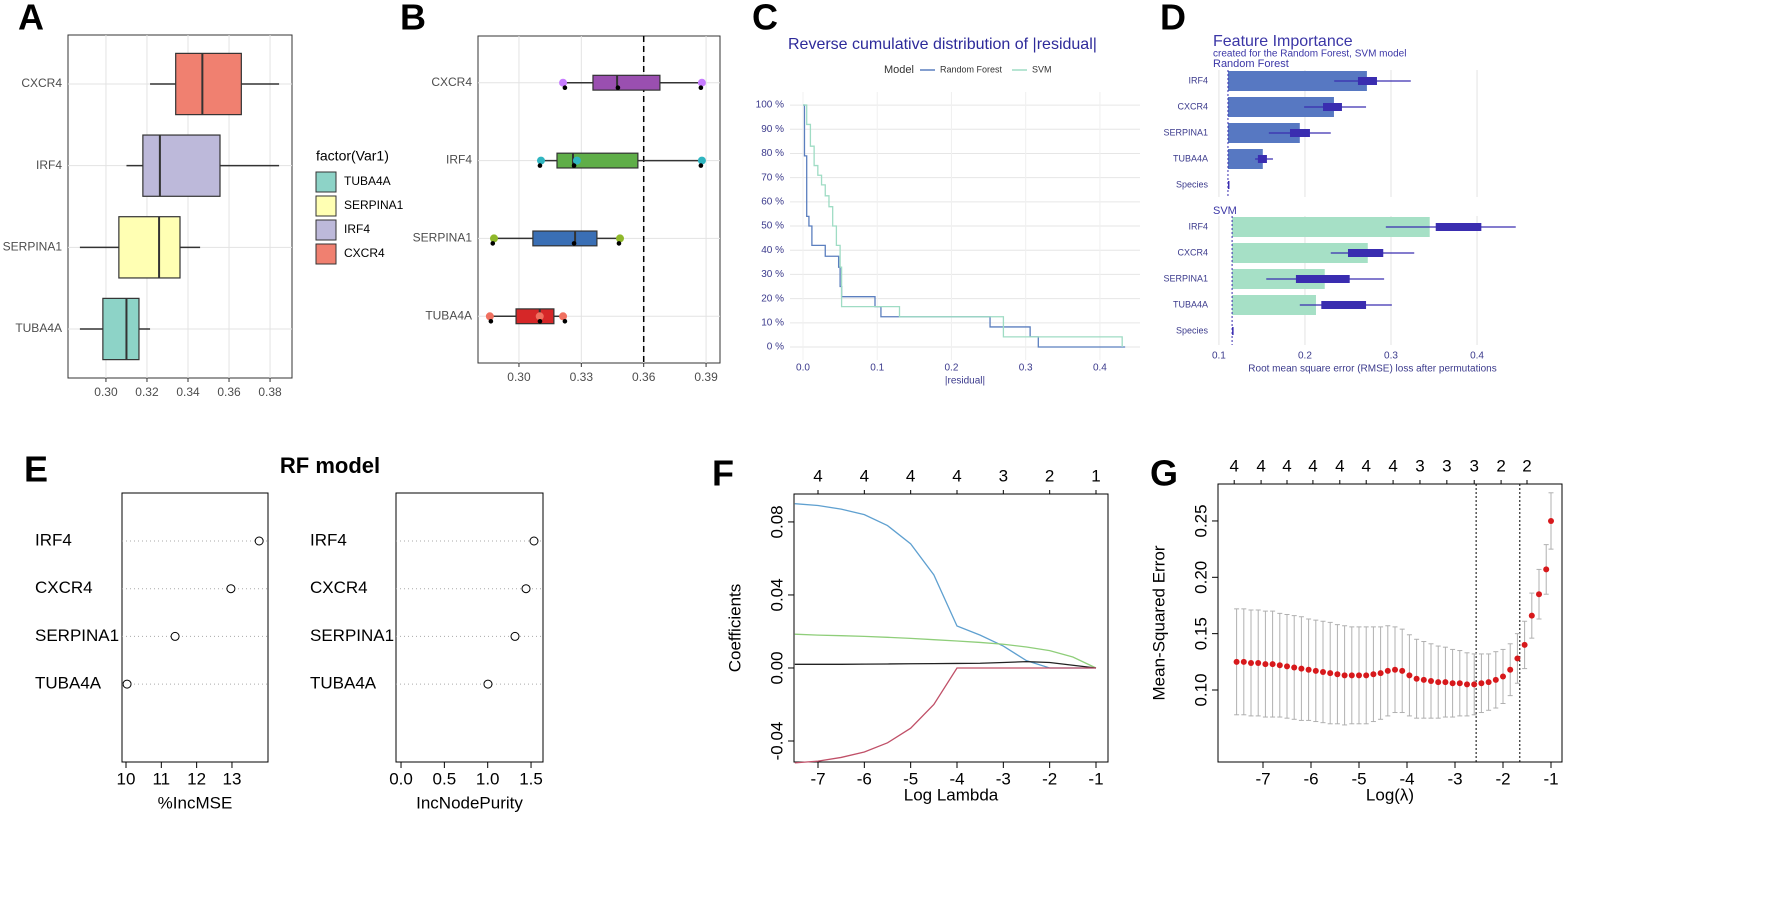  I want to click on y-axis-label: Coefficients, so click(734, 628).